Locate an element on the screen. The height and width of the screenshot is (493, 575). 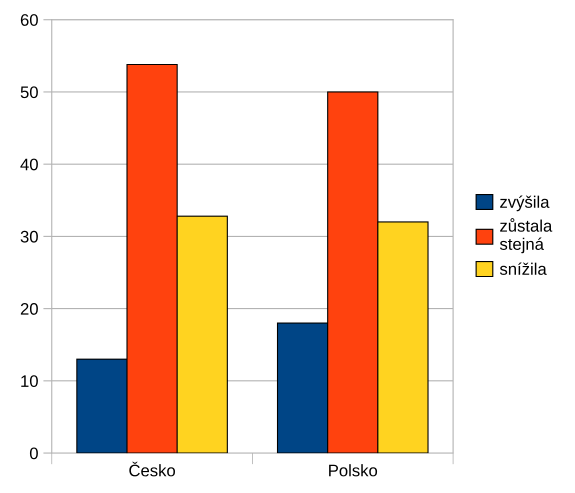
y-tick-label: 50 is located at coordinates (29, 92).